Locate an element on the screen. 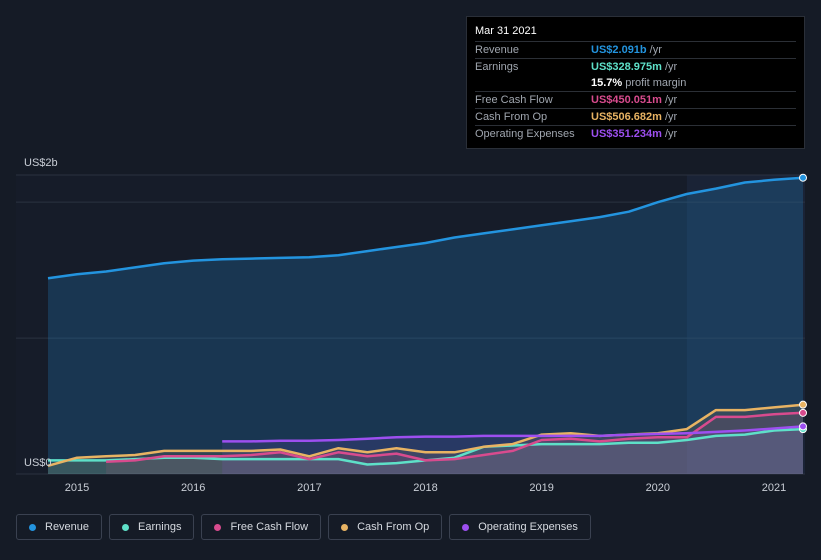 Image resolution: width=821 pixels, height=560 pixels. x-tick-label: 2019 is located at coordinates (541, 488).